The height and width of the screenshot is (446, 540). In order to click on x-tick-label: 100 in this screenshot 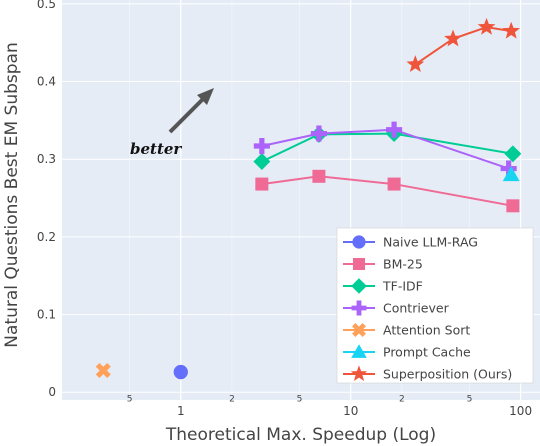, I will do `click(520, 411)`.